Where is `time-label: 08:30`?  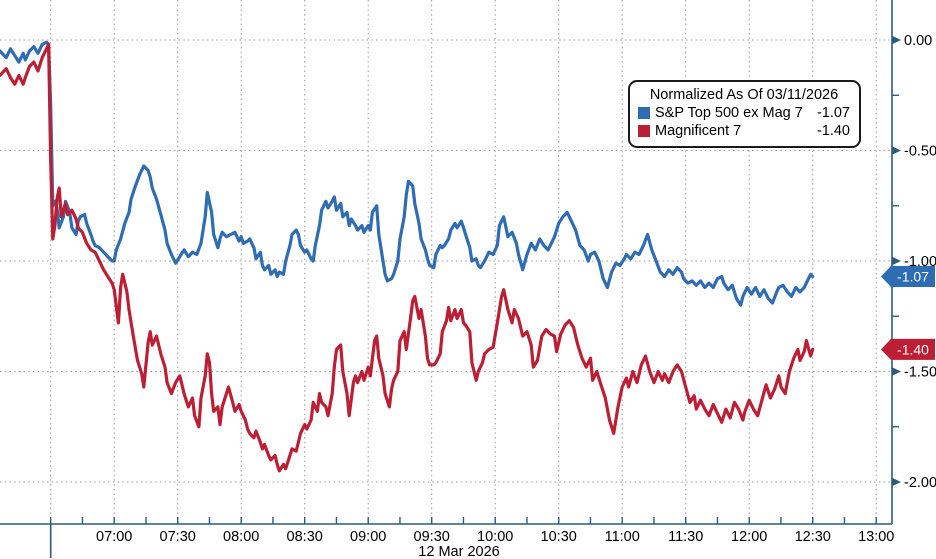 time-label: 08:30 is located at coordinates (305, 537).